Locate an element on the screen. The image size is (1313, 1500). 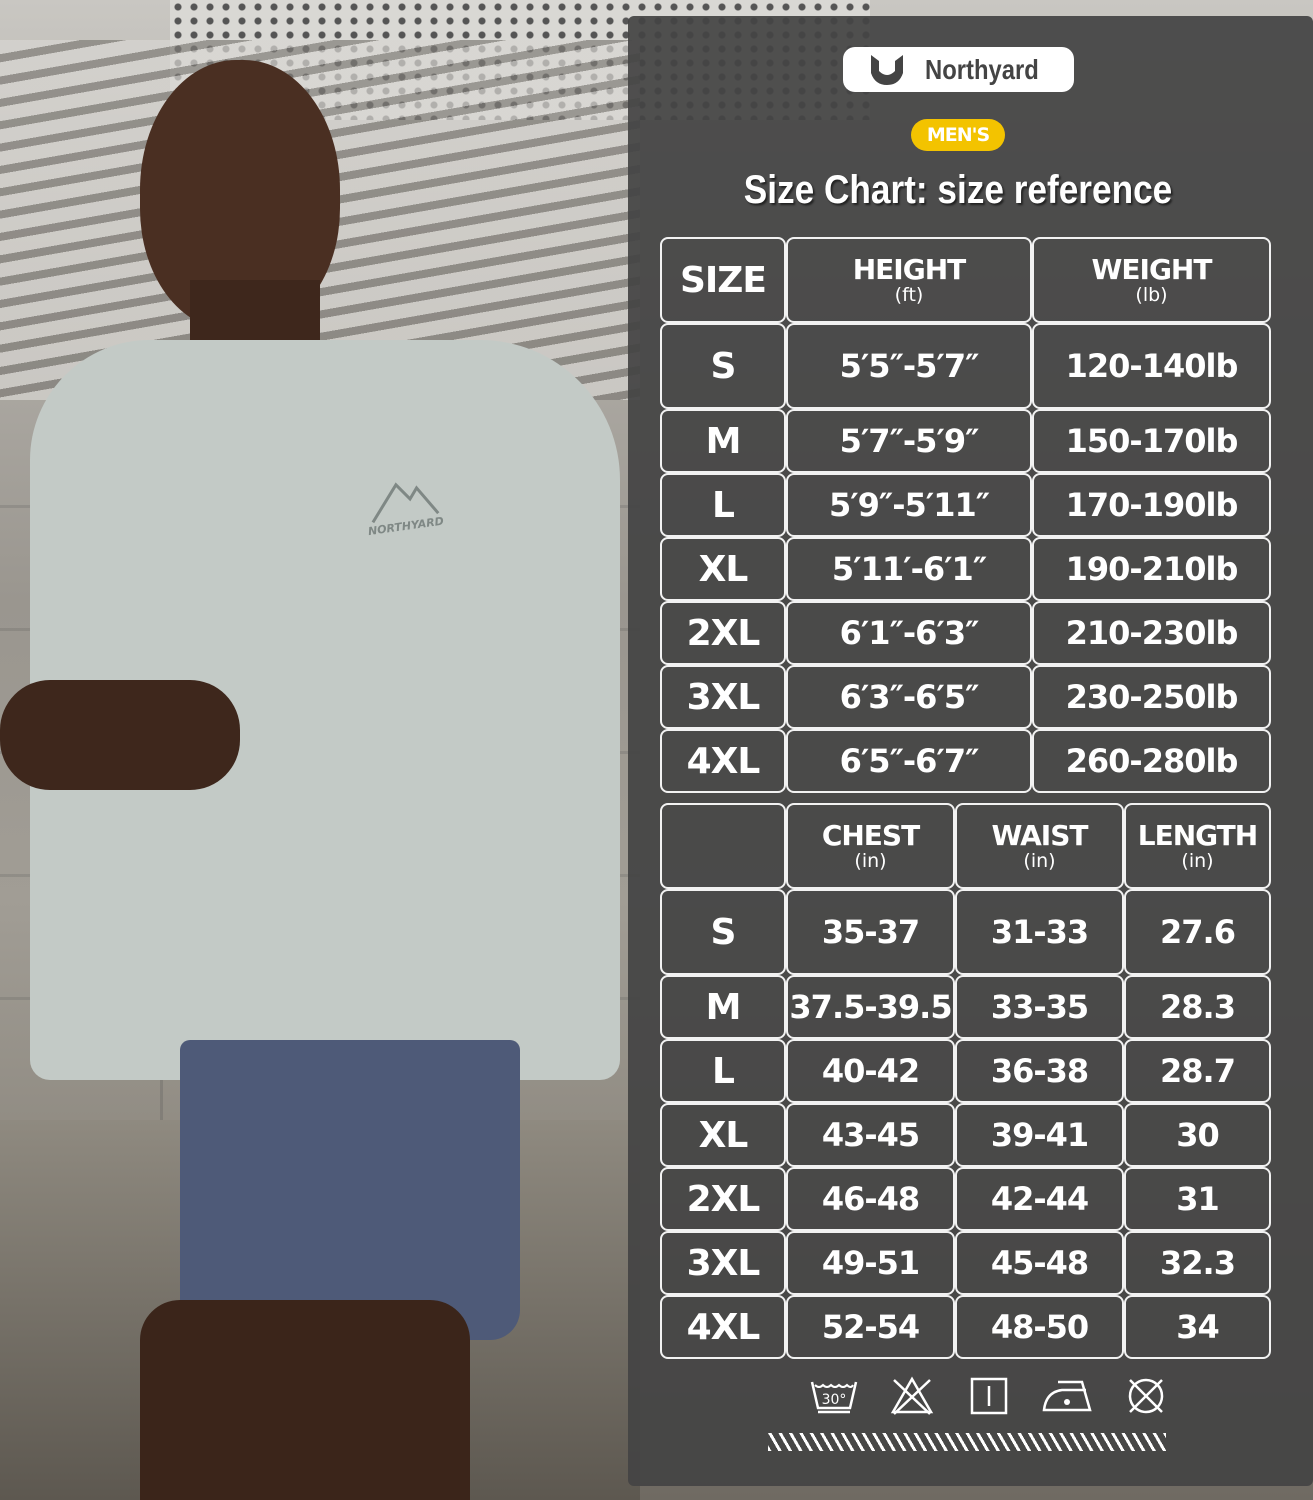
table-row: 4XL 52-54 48-50 34 is located at coordinates (965, 1327).